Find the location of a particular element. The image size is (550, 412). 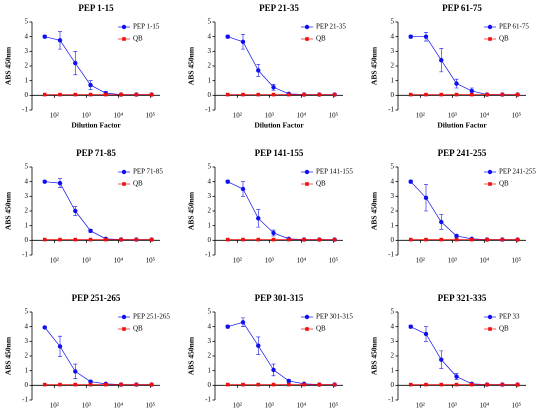

chart-title: PEP 321-335 is located at coordinates (462, 298).